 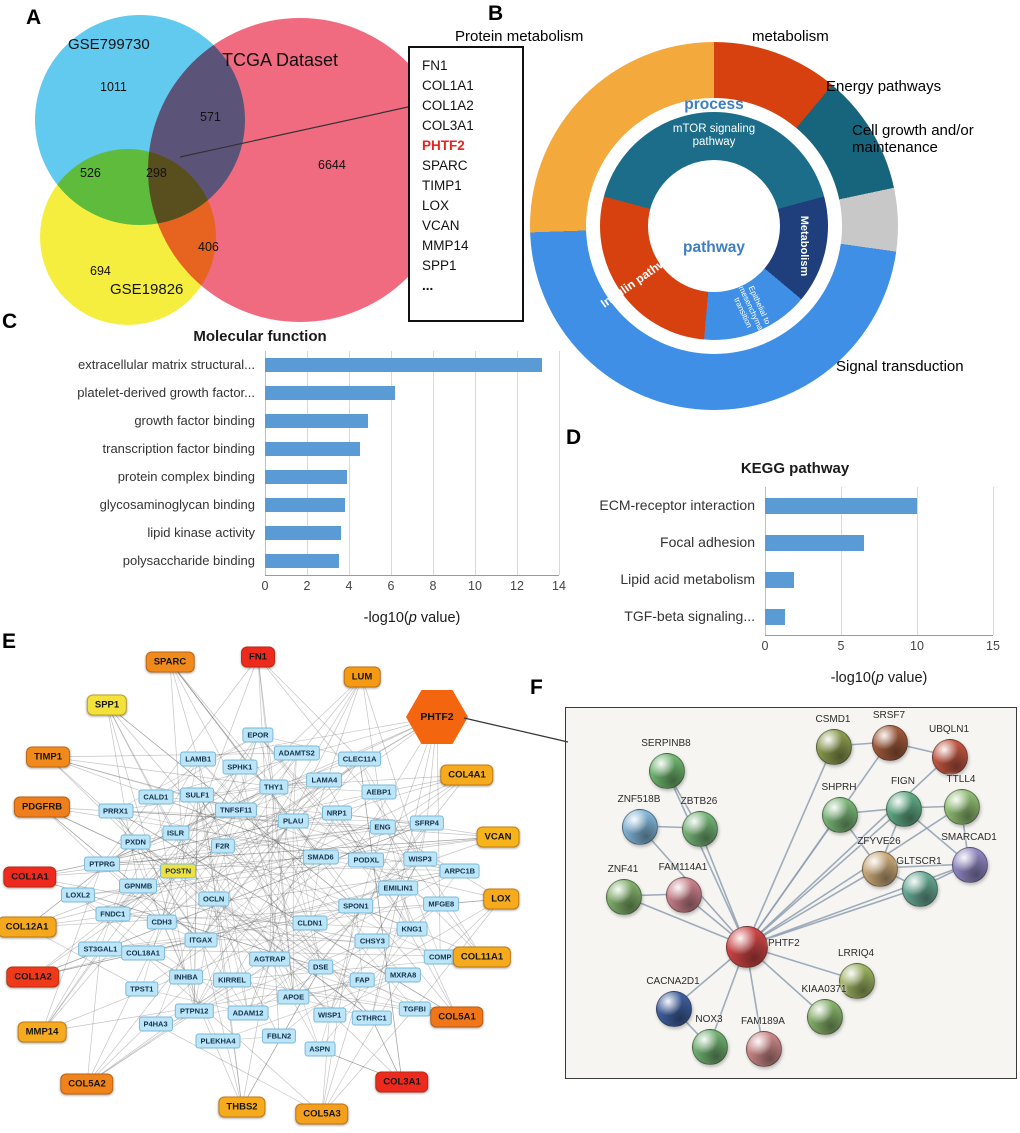 What do you see at coordinates (320, 967) in the screenshot?
I see `network-gene-node: DSE` at bounding box center [320, 967].